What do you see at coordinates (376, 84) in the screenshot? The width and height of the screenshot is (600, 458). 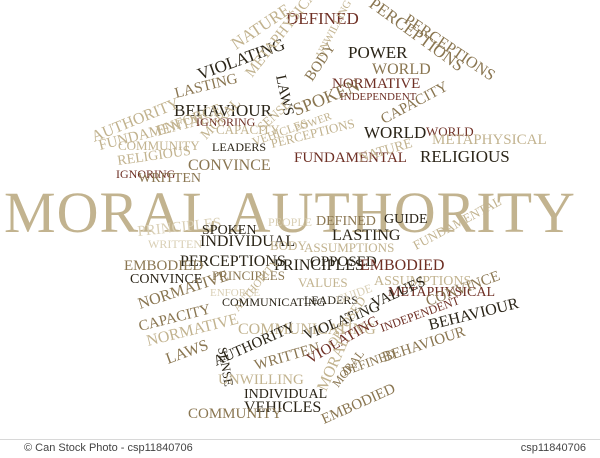 I see `cloud-word: NORMATIVE` at bounding box center [376, 84].